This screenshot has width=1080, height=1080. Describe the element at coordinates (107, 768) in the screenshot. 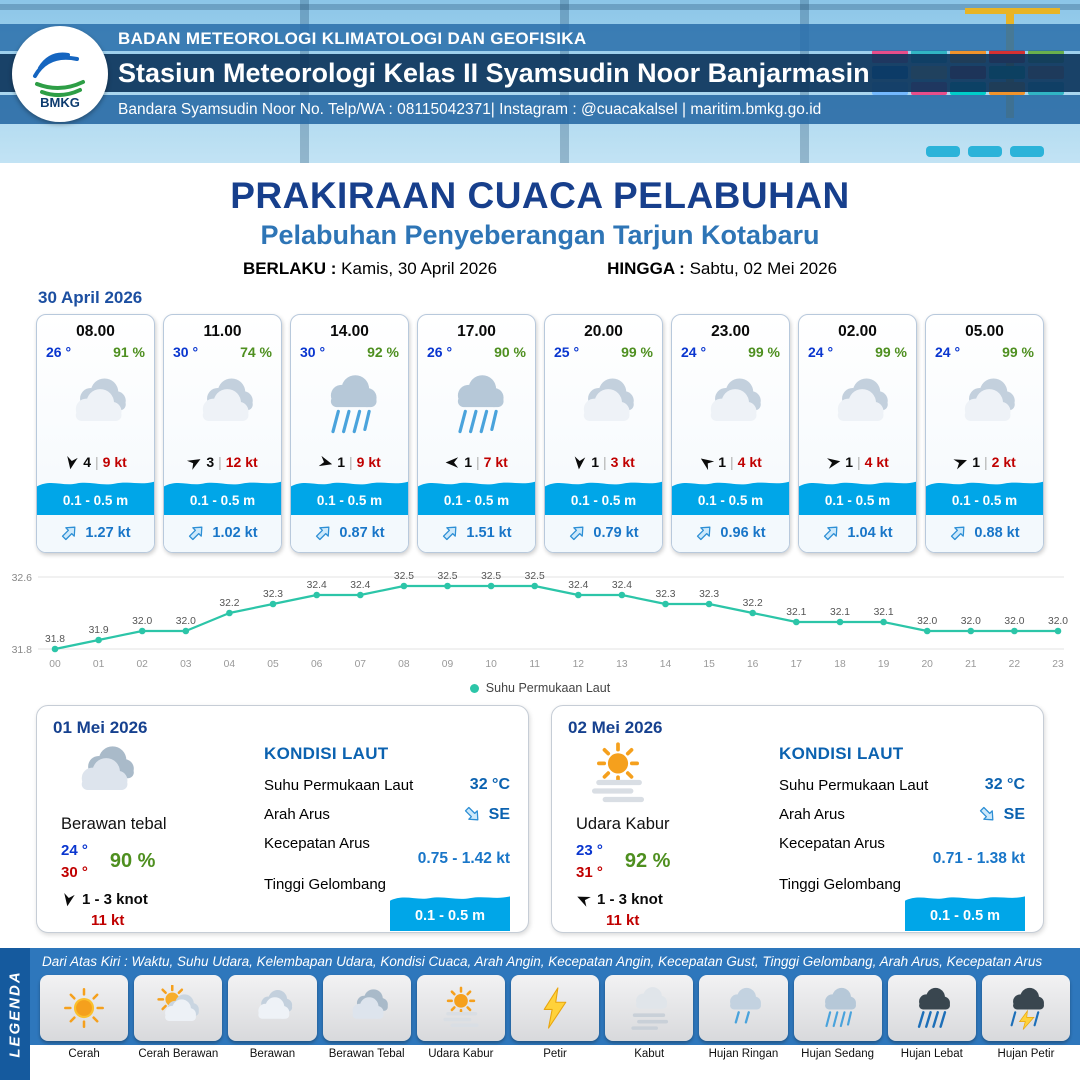

I see `thick-cloud-icon` at that location.